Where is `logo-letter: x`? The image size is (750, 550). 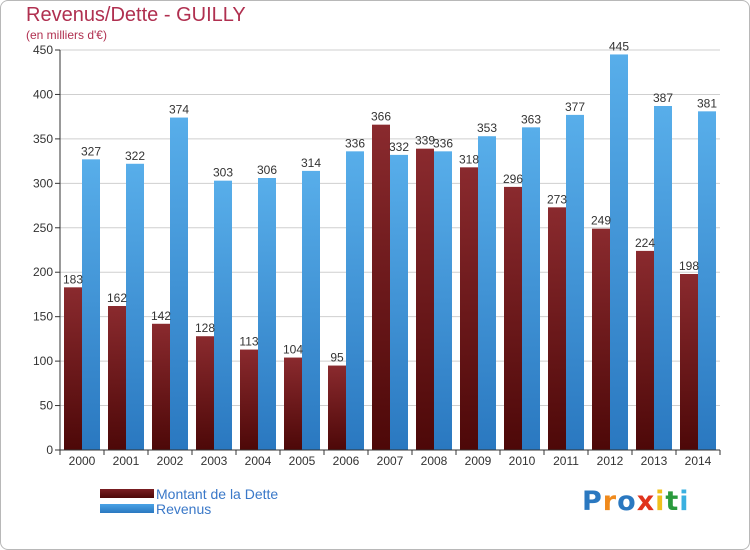
logo-letter: x is located at coordinates (646, 501).